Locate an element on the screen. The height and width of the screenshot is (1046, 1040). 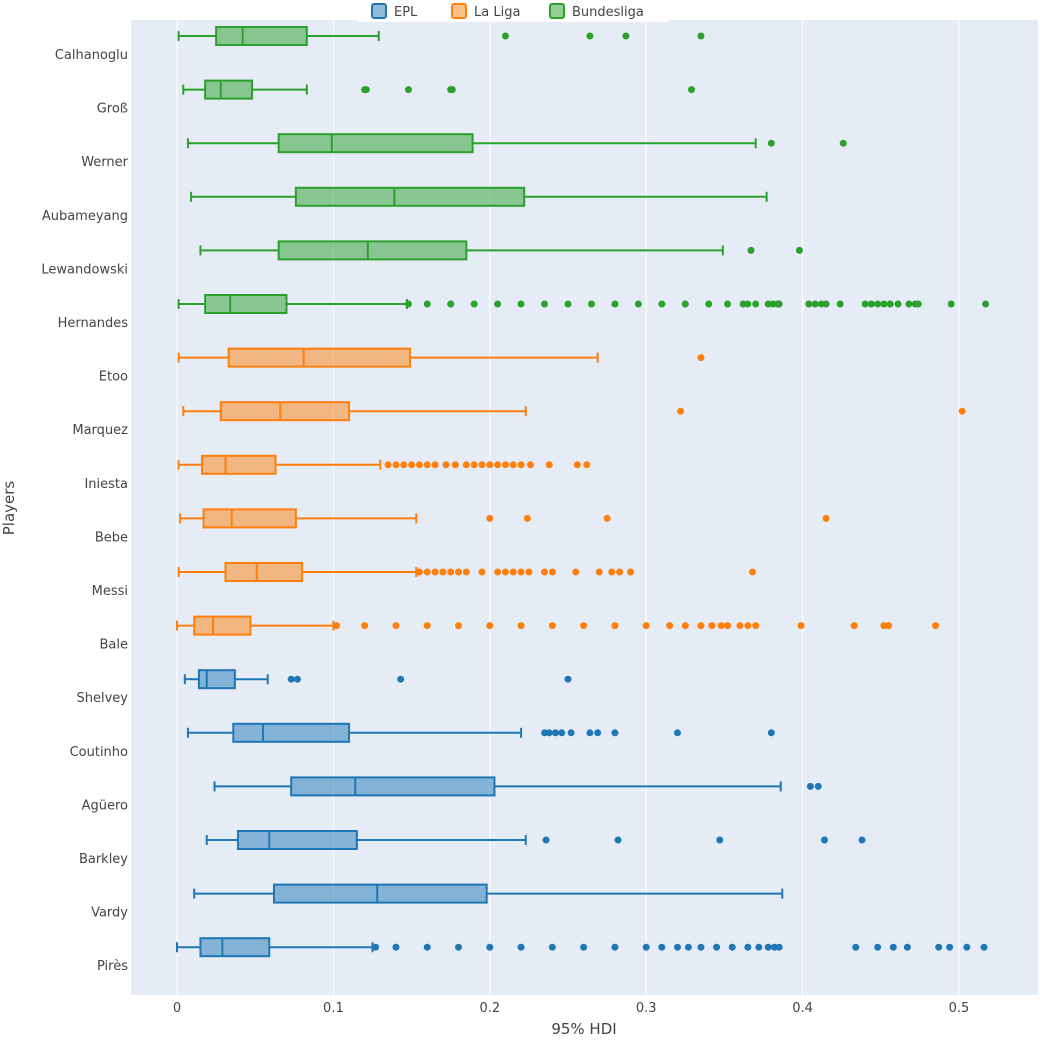
y-tick-label: Etoo is located at coordinates (113, 377).